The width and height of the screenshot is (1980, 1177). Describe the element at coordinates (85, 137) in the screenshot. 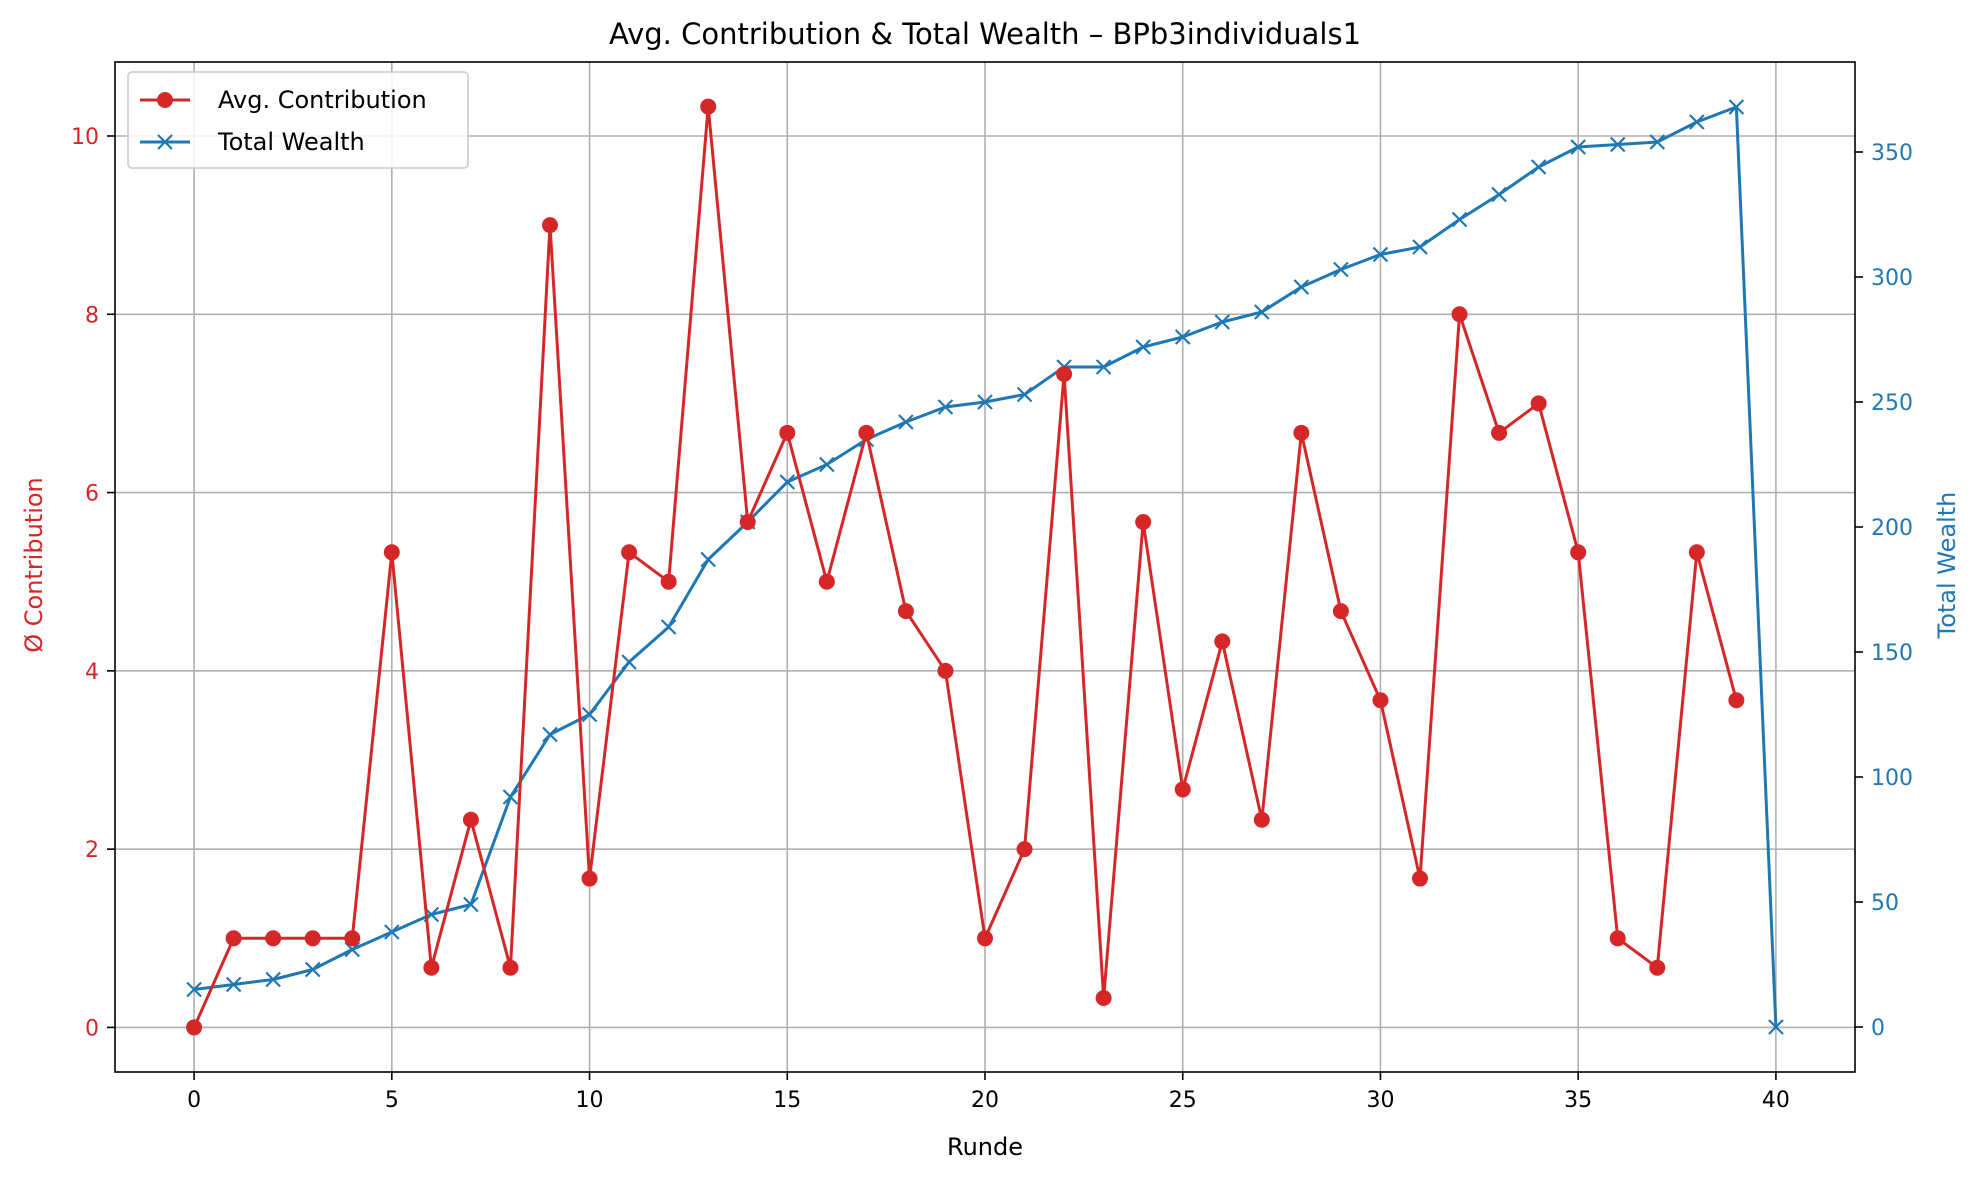

I see `left-y-tick-label: 10` at that location.